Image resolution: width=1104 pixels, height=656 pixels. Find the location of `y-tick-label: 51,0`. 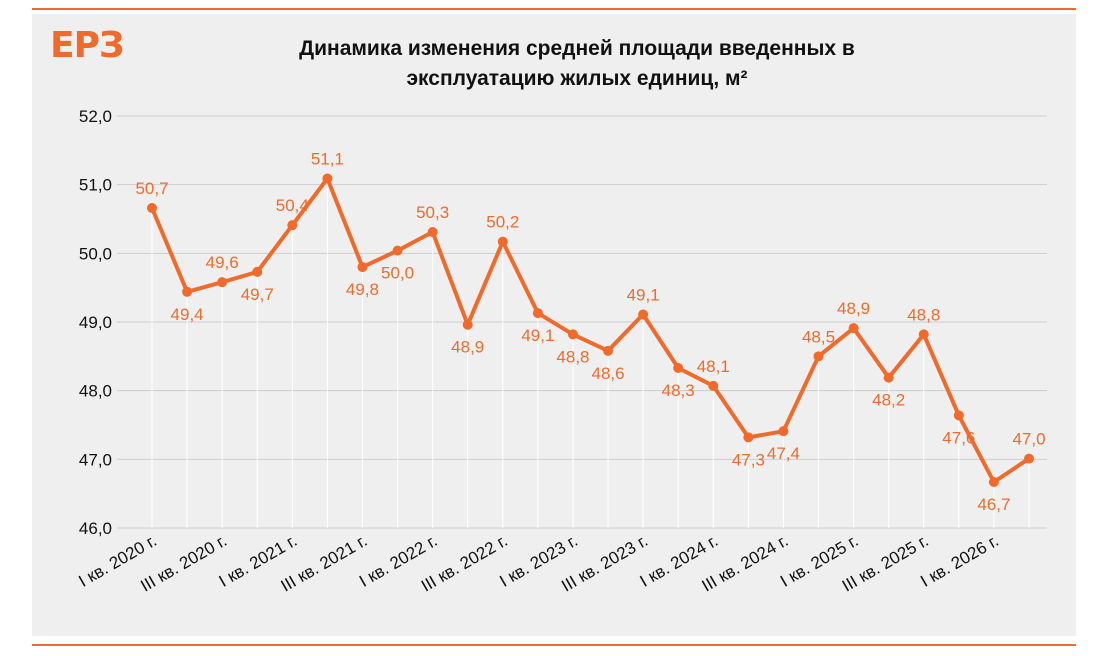

y-tick-label: 51,0 is located at coordinates (95, 185).